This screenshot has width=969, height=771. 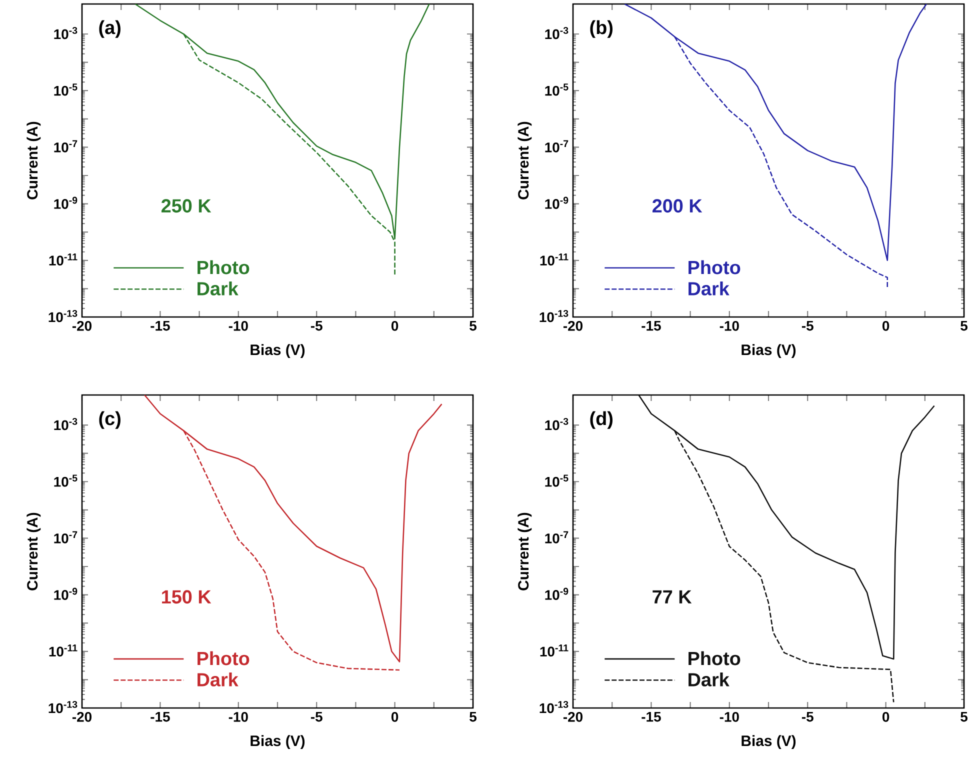 What do you see at coordinates (109, 420) in the screenshot?
I see `annotation: (c)` at bounding box center [109, 420].